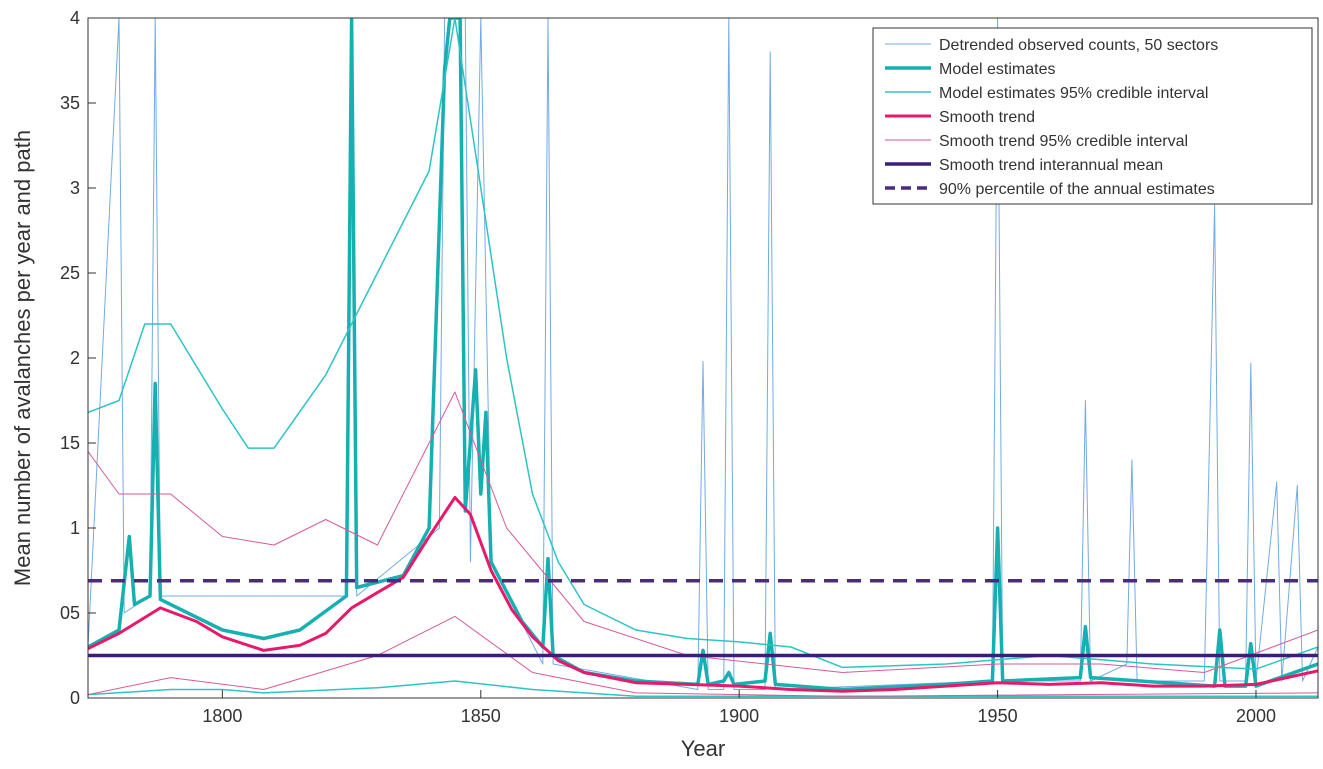 Image resolution: width=1323 pixels, height=769 pixels. Describe the element at coordinates (998, 716) in the screenshot. I see `x-tick-label: 1950` at that location.